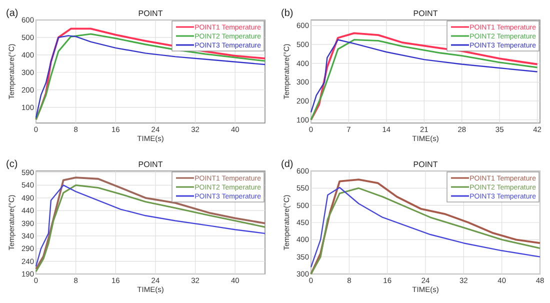 The image size is (550, 303). What do you see at coordinates (12, 13) in the screenshot?
I see `text: (a)` at bounding box center [12, 13].